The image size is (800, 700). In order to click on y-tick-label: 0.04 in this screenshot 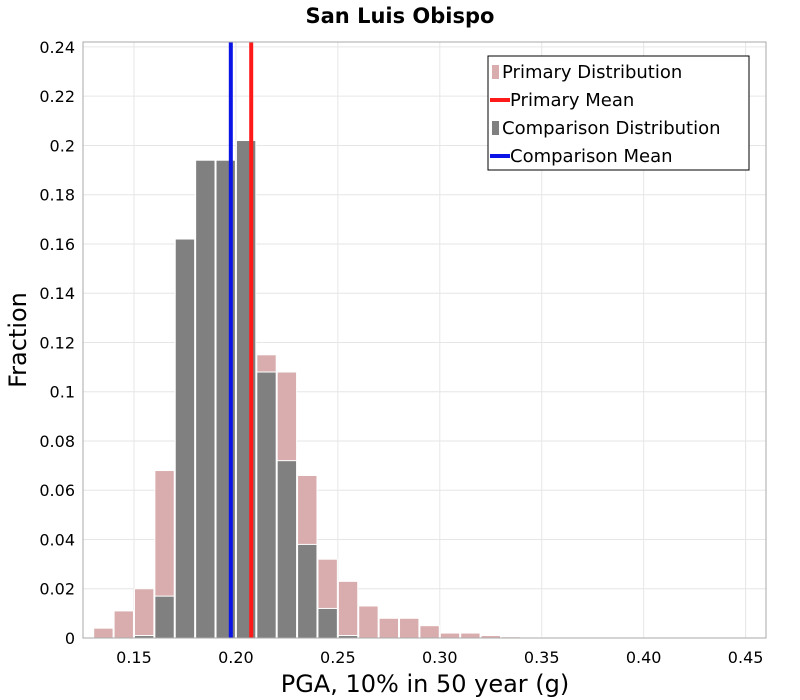, I will do `click(57, 539)`.